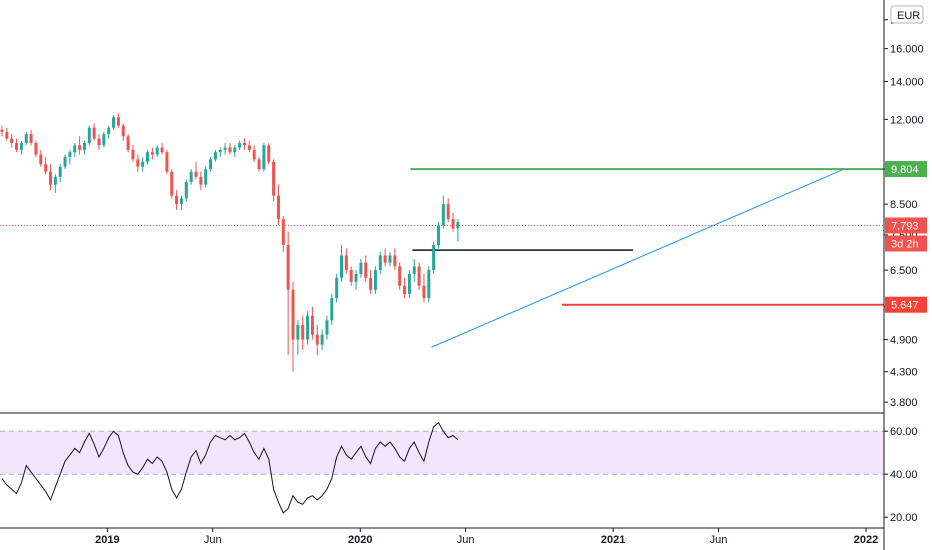 This screenshot has width=932, height=550. Describe the element at coordinates (904, 518) in the screenshot. I see `rsi-tick-label: 20.00` at that location.